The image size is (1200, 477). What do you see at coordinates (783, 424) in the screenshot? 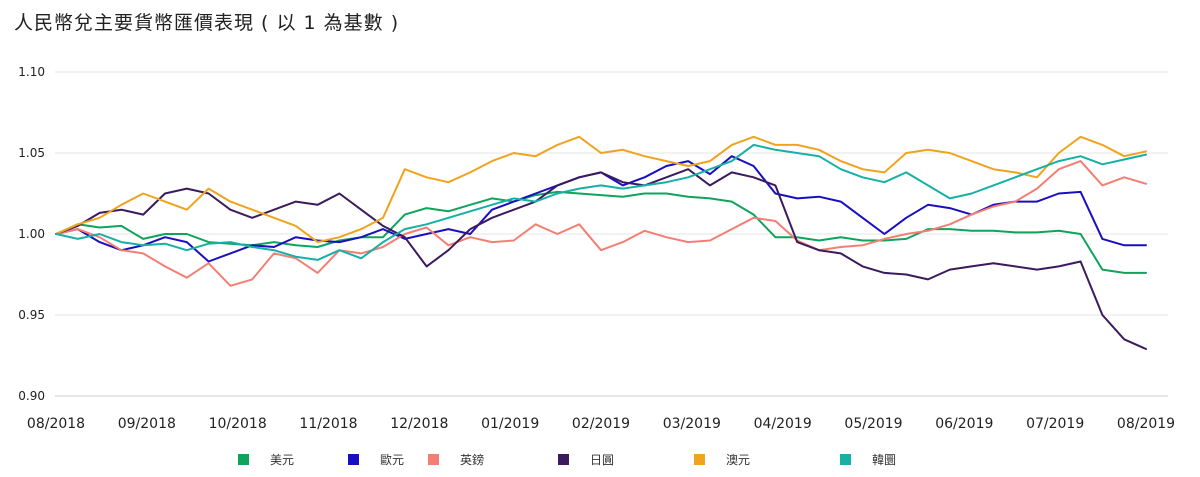
I see `x-tick-label: 04/2019` at bounding box center [783, 424].